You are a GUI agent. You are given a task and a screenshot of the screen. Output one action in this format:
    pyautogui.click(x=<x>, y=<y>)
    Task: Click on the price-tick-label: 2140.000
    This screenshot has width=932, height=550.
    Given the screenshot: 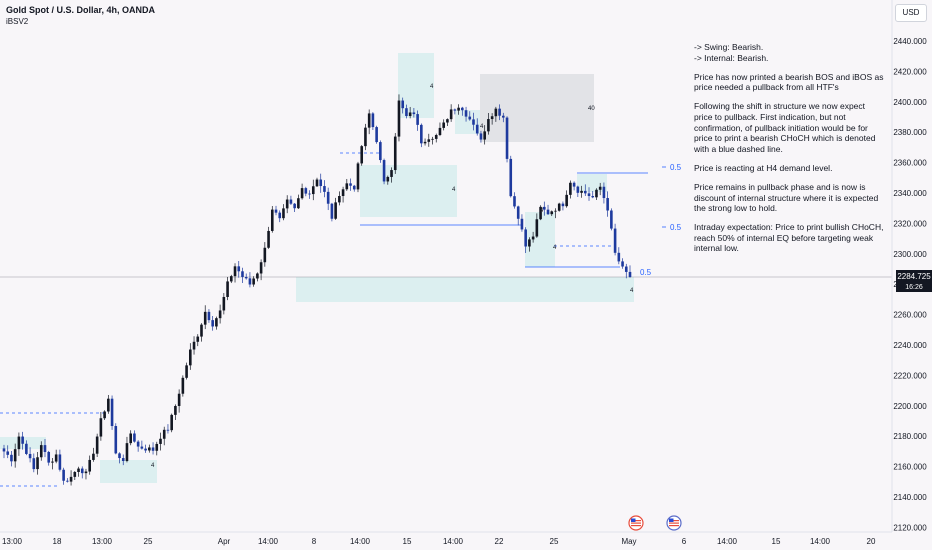 What is the action you would take?
    pyautogui.click(x=910, y=497)
    